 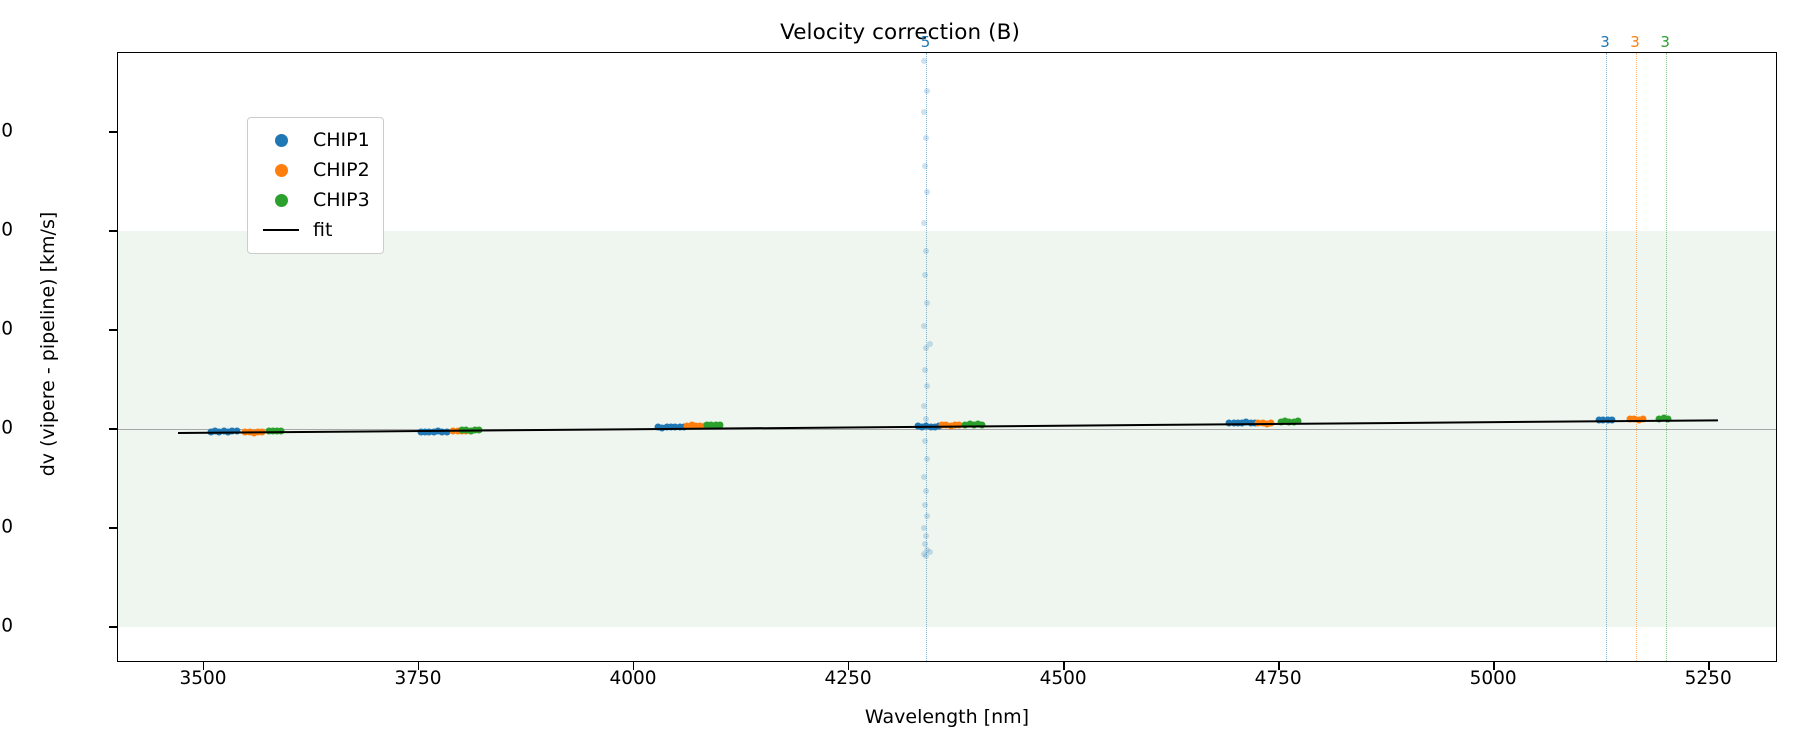 I want to click on y-tick-label: 0, so click(x=7, y=428).